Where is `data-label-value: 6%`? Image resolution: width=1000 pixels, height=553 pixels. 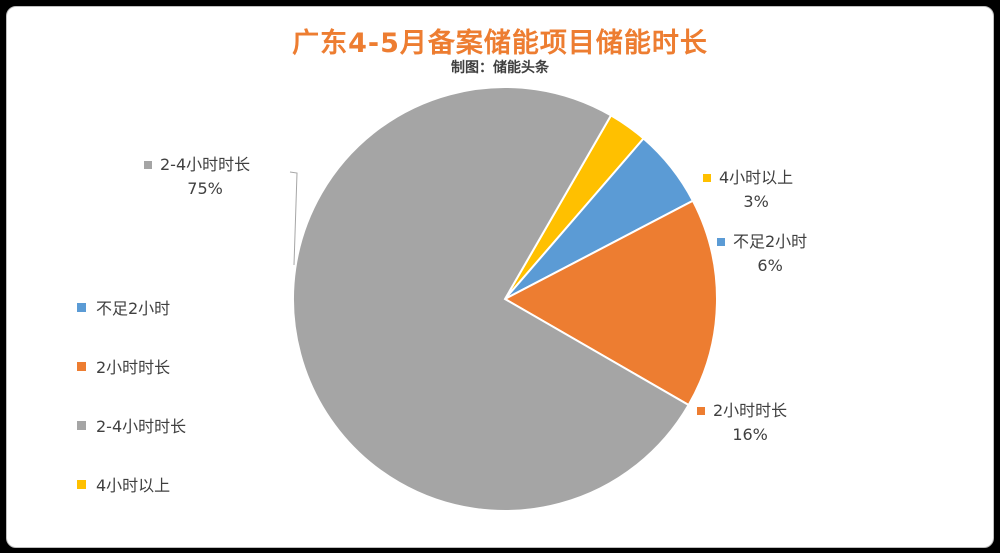
data-label-value: 6% is located at coordinates (769, 265).